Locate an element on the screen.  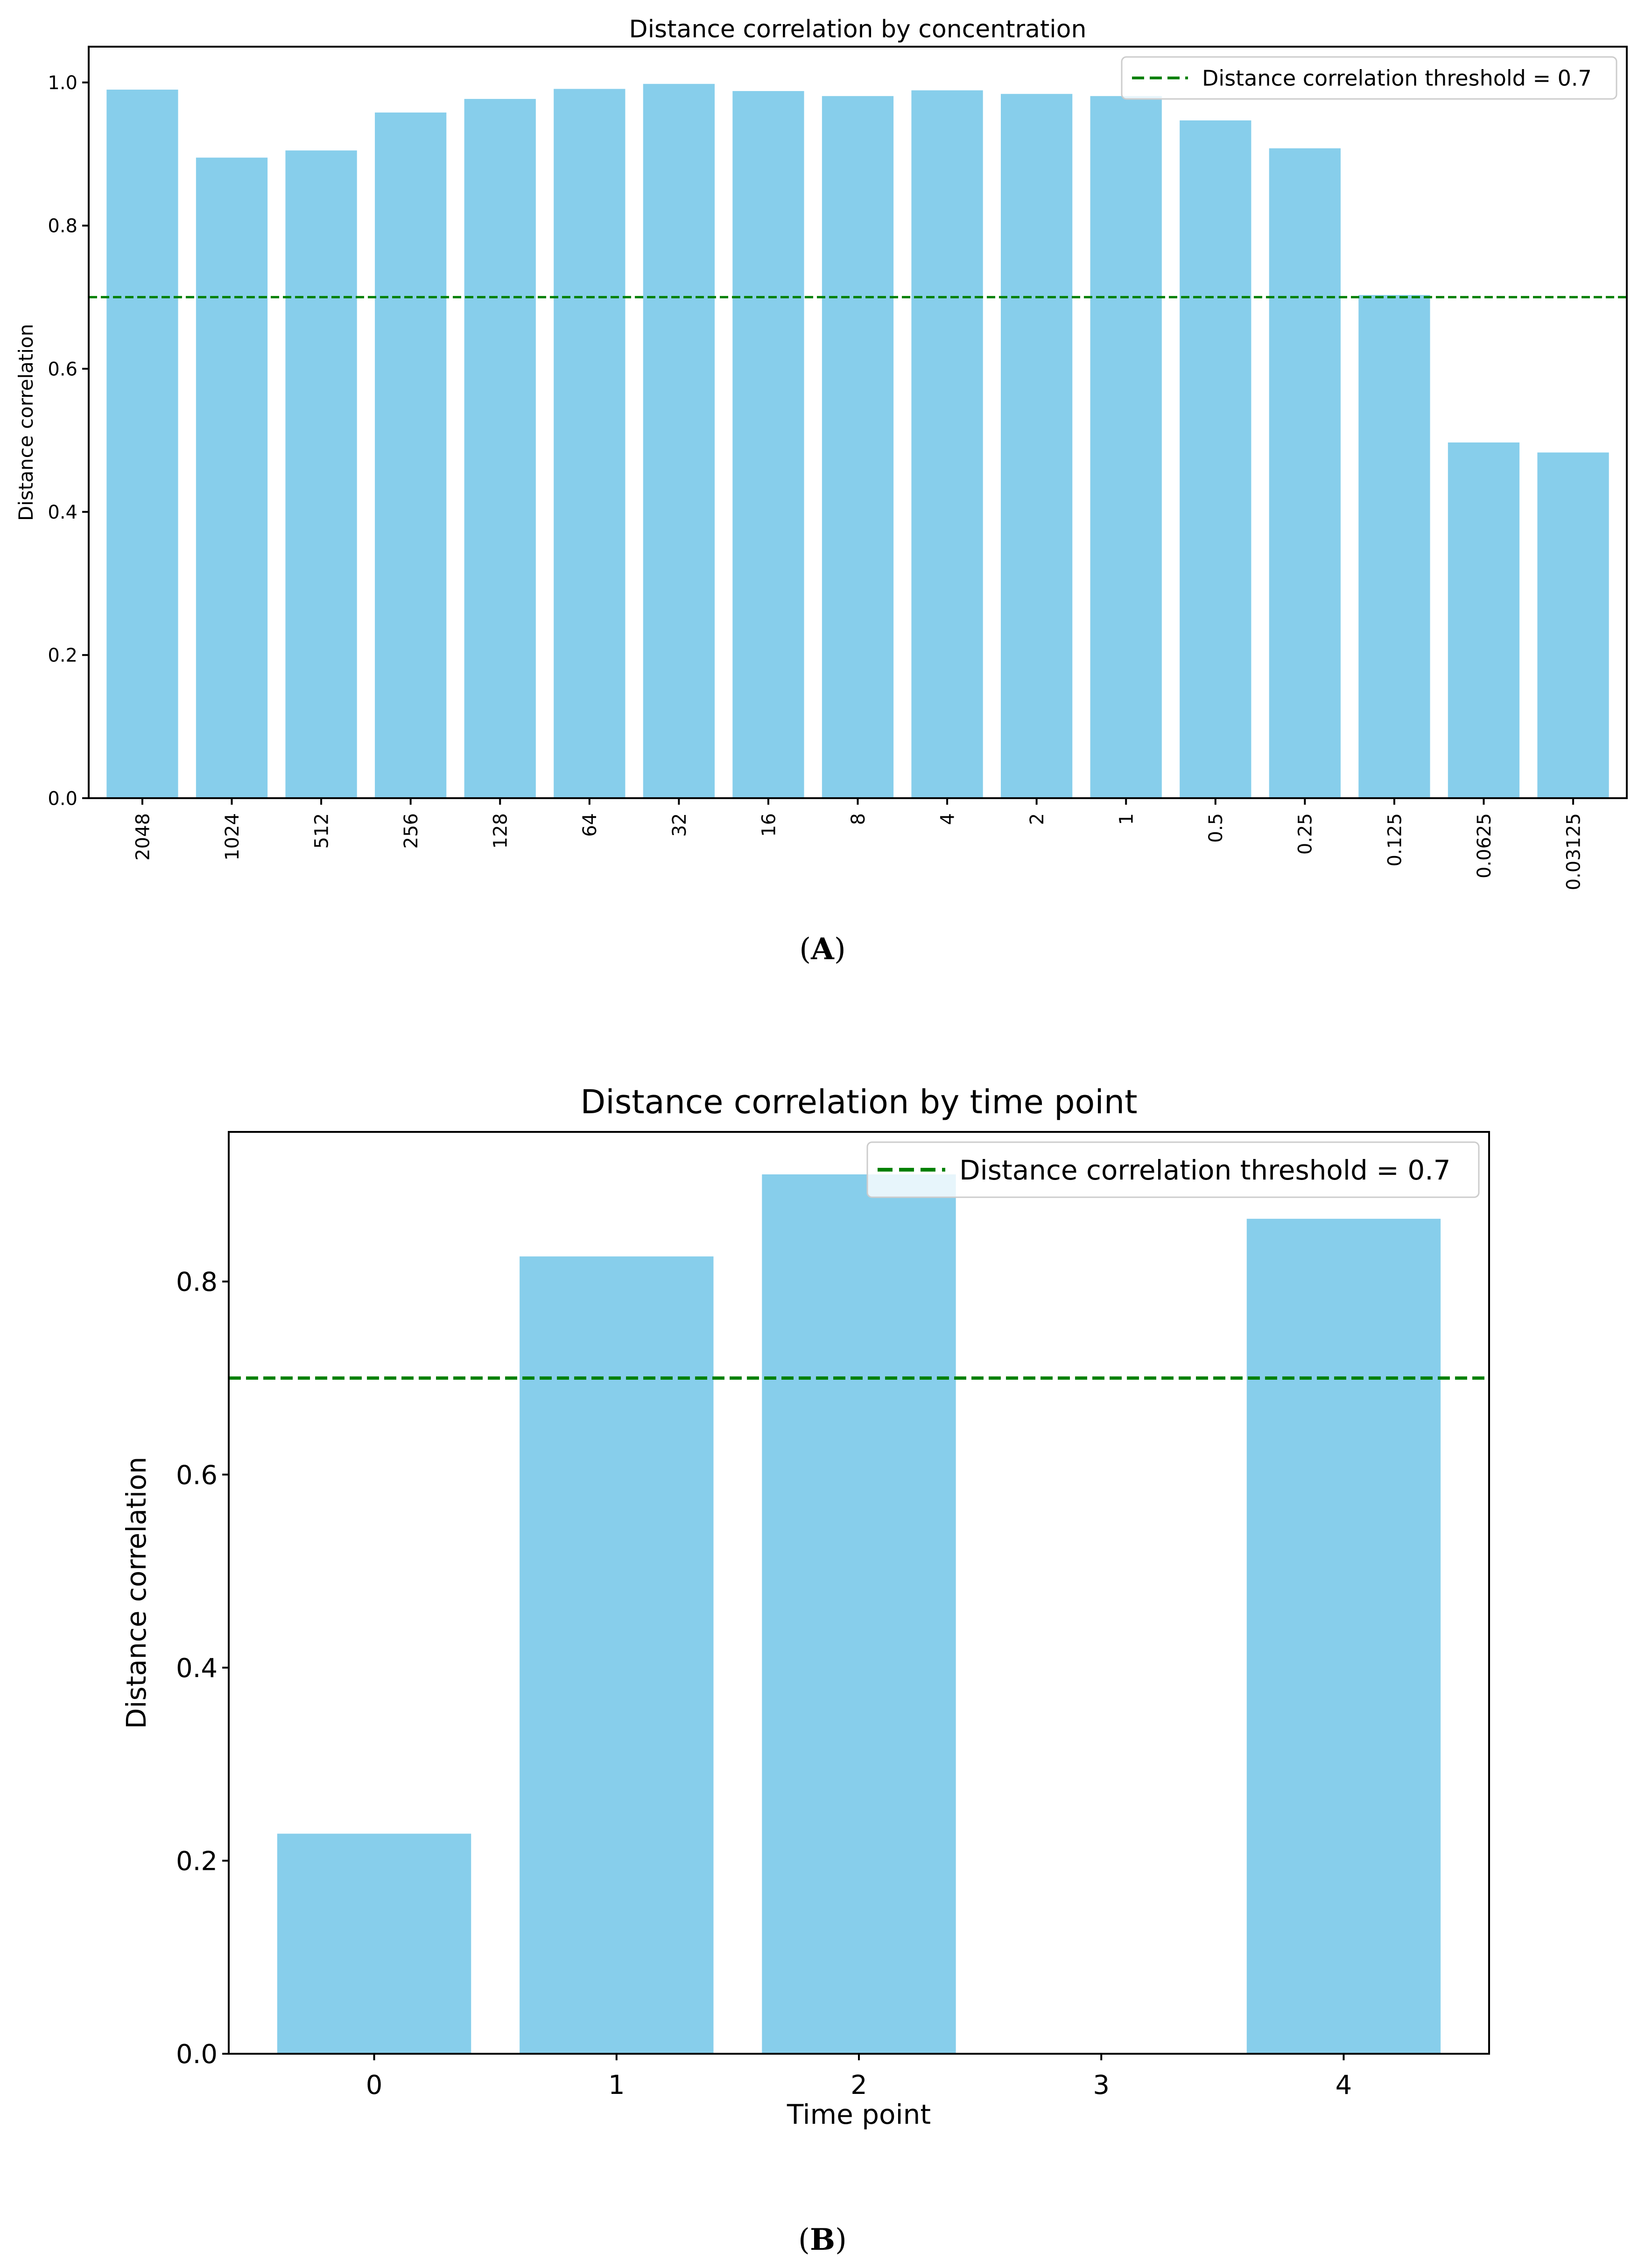
panel-a-bar-0.0625 is located at coordinates (1484, 620).